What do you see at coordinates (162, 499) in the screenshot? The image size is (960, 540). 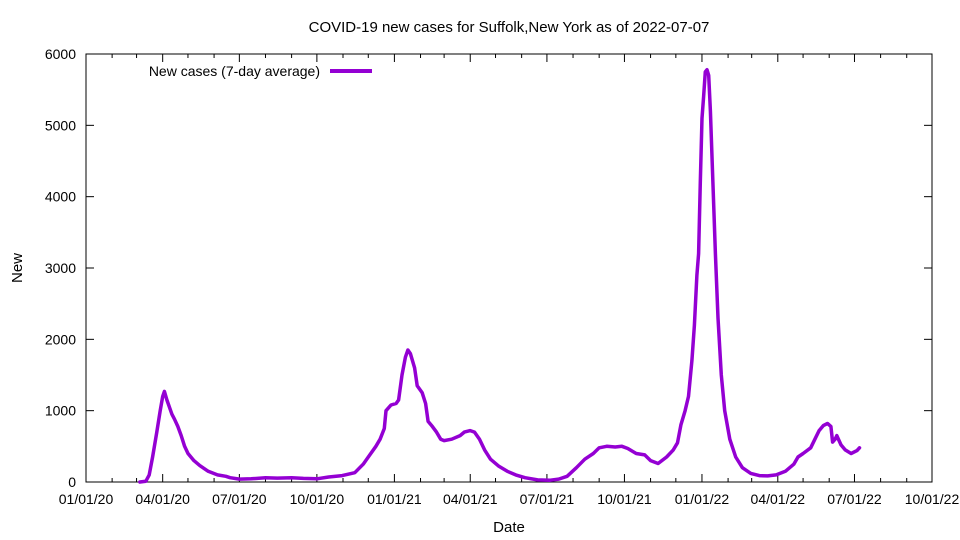 I see `x-tick-label-1: 04/01/20` at bounding box center [162, 499].